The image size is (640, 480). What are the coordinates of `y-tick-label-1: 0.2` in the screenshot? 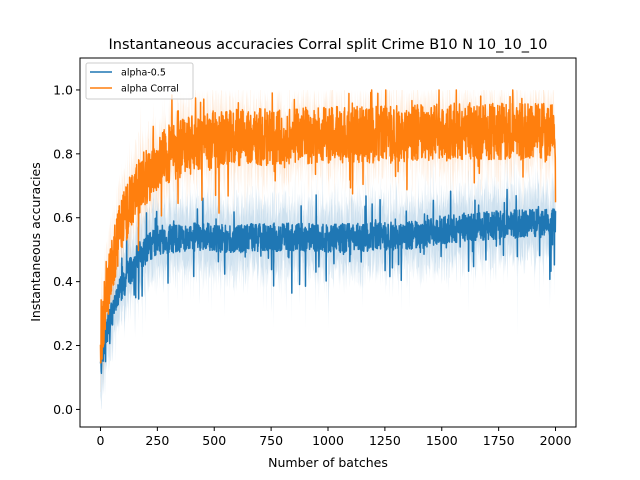 It's located at (63, 345).